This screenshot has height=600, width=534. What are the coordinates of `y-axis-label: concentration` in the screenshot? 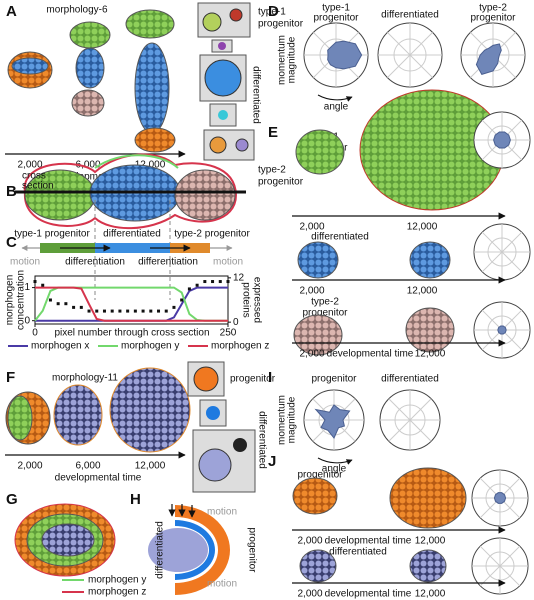 It's located at (21, 300).